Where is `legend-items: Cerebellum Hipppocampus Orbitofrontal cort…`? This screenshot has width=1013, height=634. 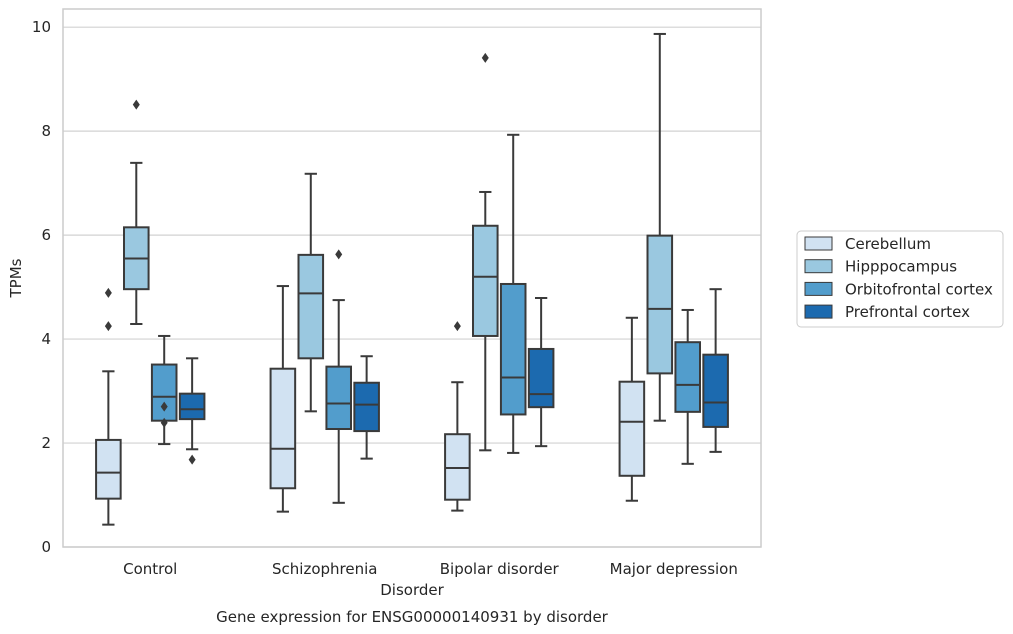
legend-items: Cerebellum Hipppocampus Orbitofrontal cort… is located at coordinates (898, 278).